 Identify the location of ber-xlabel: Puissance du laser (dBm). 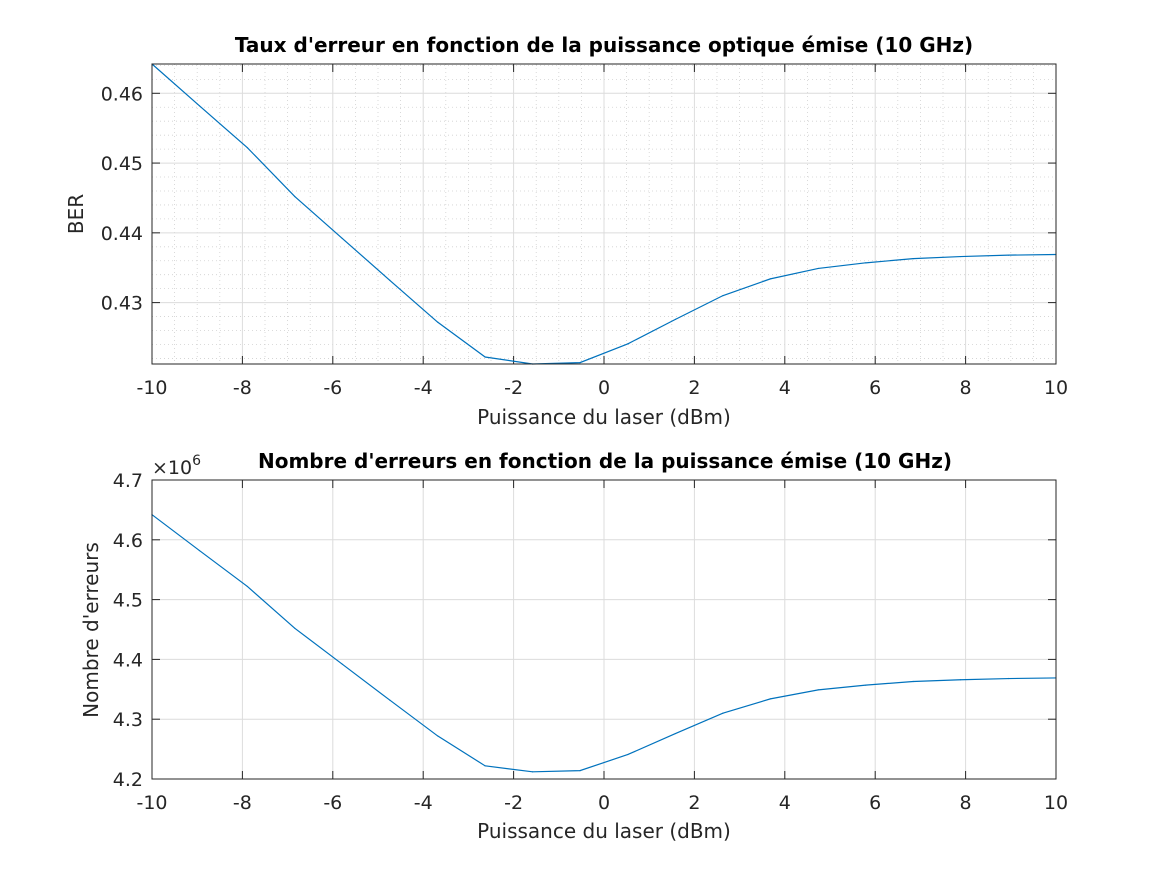
(604, 417).